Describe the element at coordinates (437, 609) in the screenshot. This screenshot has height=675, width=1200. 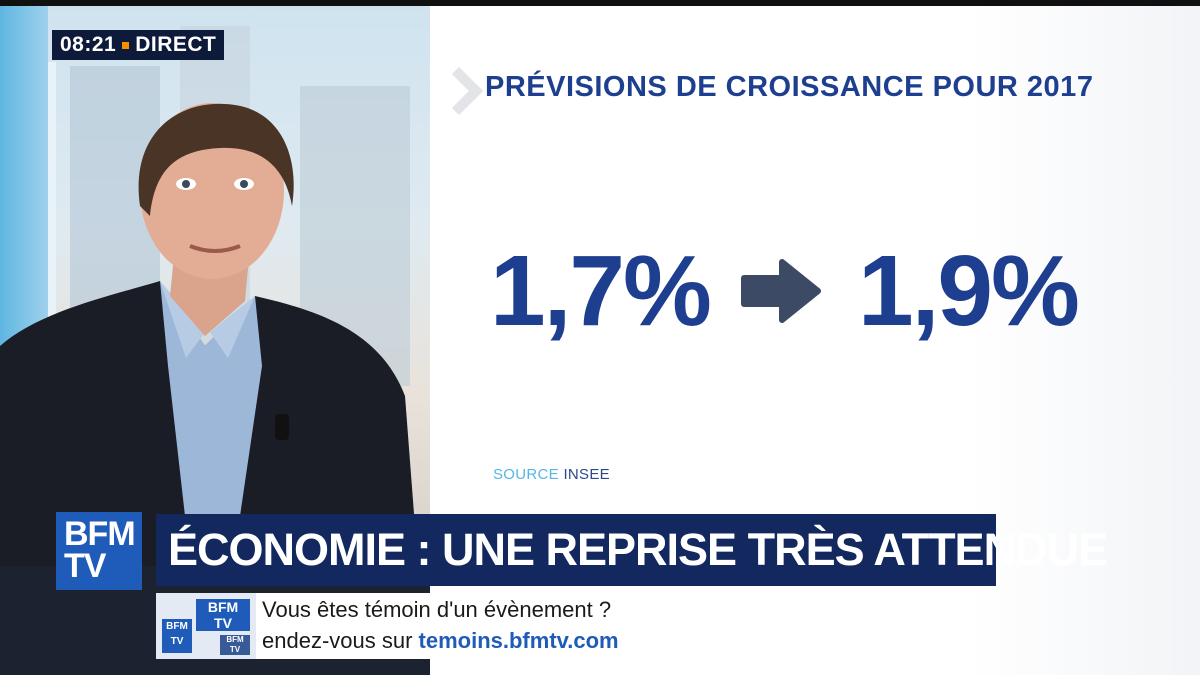
I see `ticker-question: Vous êtes témoin d'un évènement ?` at that location.